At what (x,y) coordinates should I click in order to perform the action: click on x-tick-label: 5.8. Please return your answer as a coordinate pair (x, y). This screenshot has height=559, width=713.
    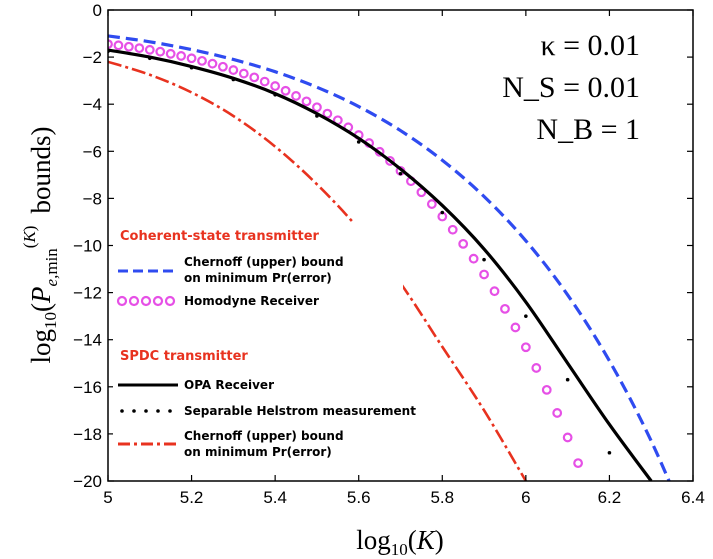
    Looking at the image, I should click on (442, 497).